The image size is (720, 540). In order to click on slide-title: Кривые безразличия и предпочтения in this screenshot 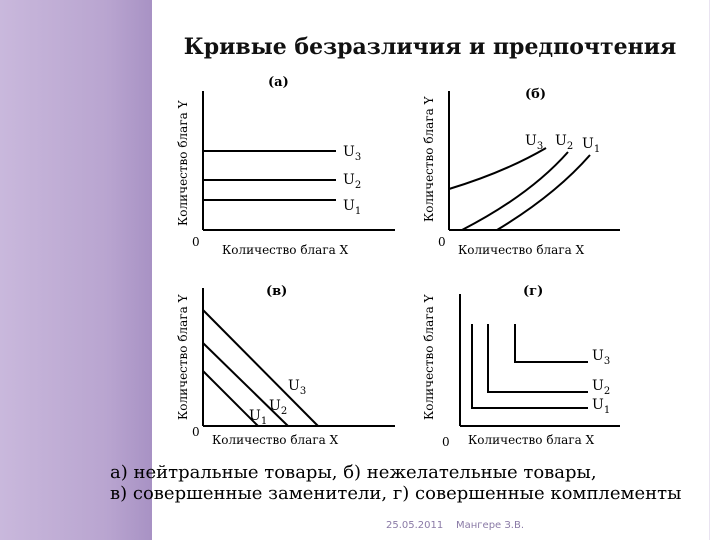, I will do `click(430, 47)`.